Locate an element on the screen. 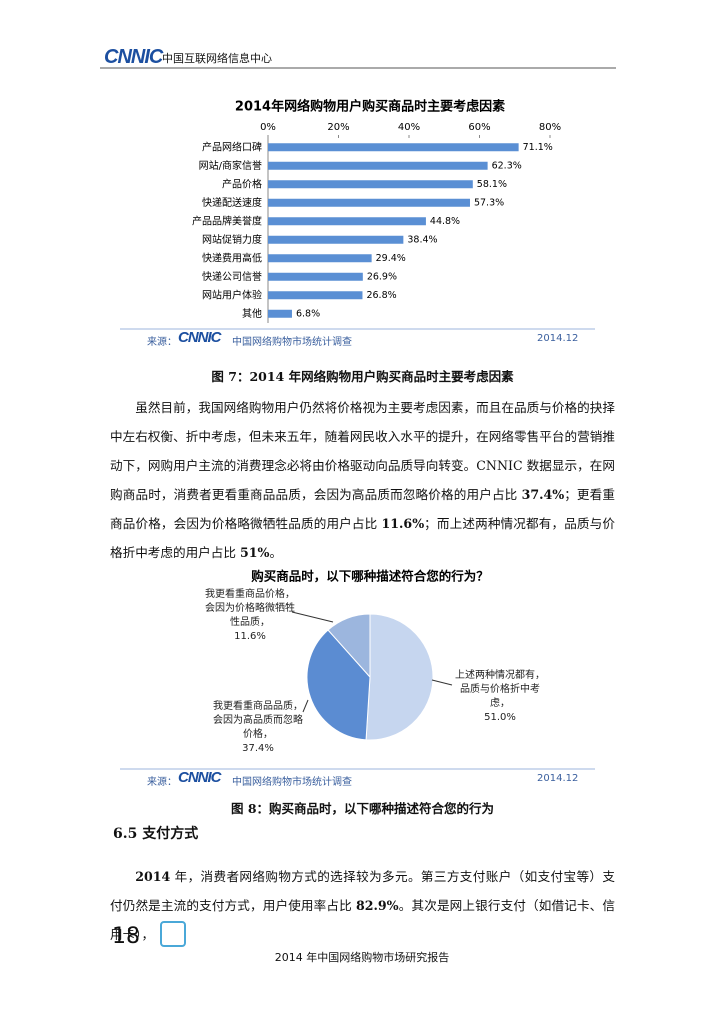 This screenshot has width=724, height=1024. category-label: 快递费用高低 is located at coordinates (232, 257).